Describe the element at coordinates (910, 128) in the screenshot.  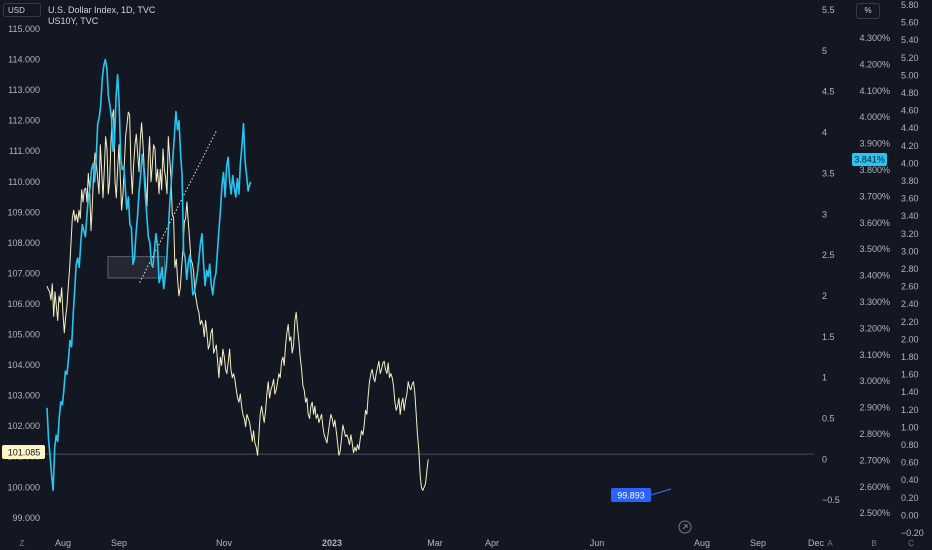
I see `right-tick-label: 4.40` at that location.